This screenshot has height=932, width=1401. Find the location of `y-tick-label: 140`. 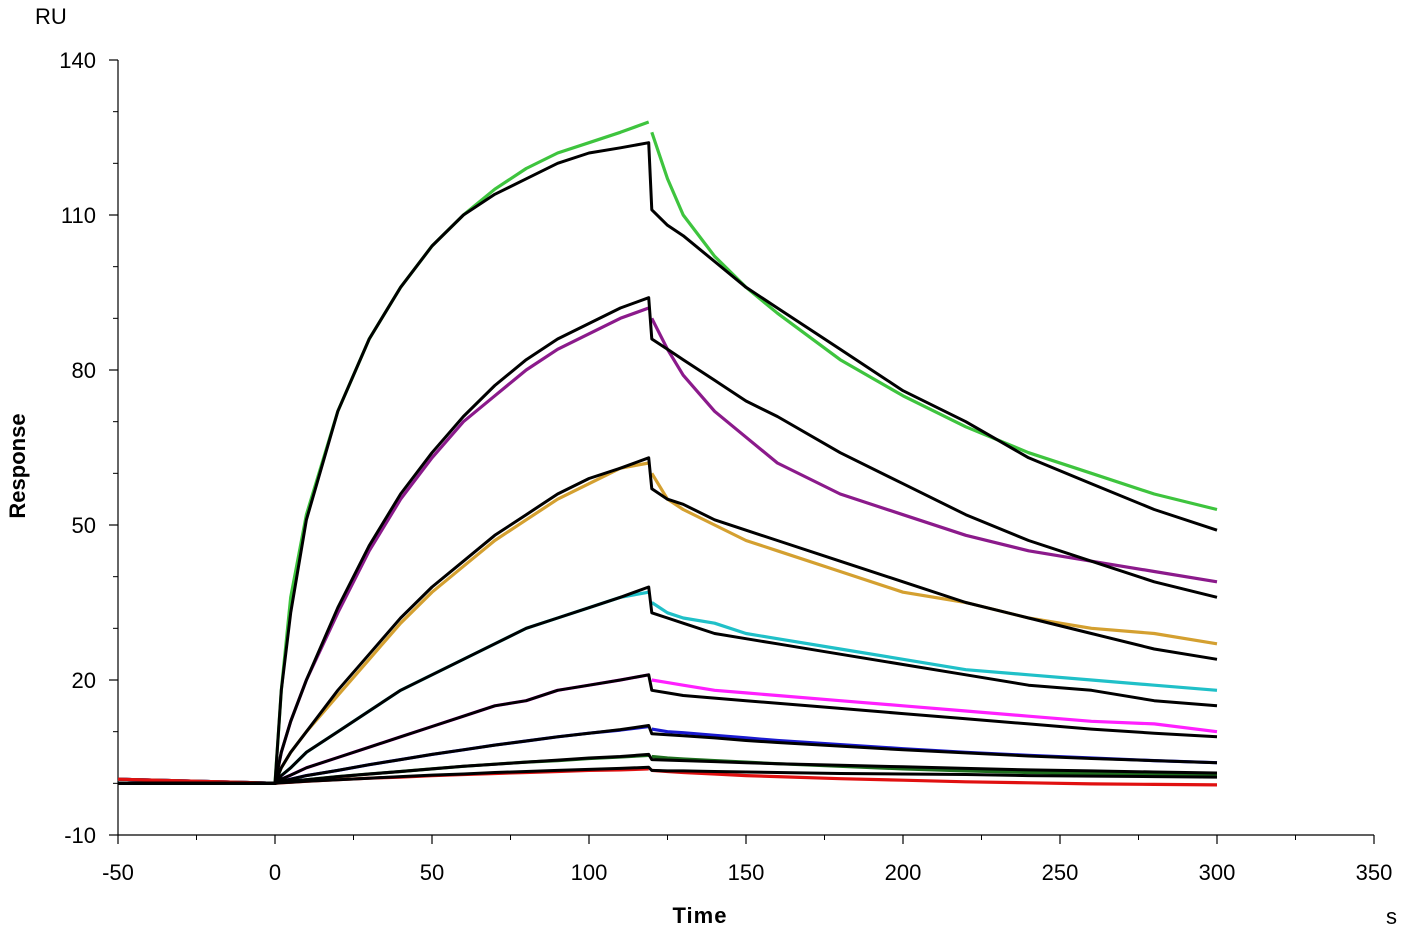

y-tick-label: 140 is located at coordinates (77, 60).